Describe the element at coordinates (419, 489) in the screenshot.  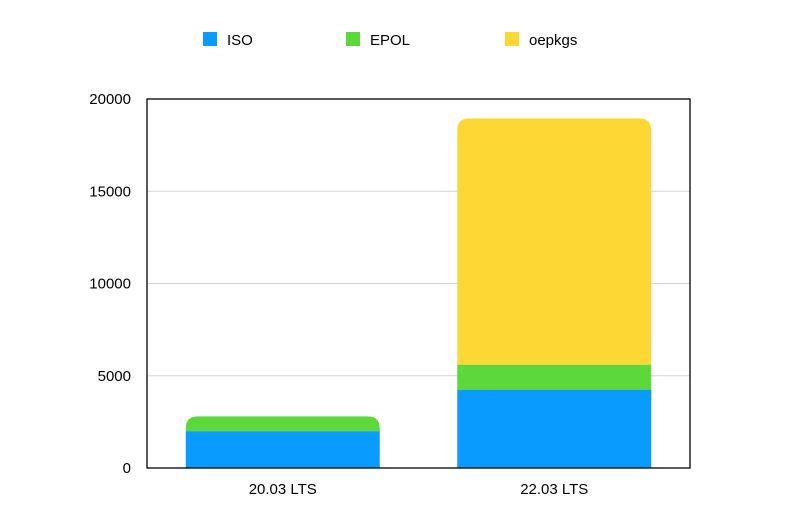
I see `x-axis-ticks: 20.03 LTS 22.03 LTS` at that location.